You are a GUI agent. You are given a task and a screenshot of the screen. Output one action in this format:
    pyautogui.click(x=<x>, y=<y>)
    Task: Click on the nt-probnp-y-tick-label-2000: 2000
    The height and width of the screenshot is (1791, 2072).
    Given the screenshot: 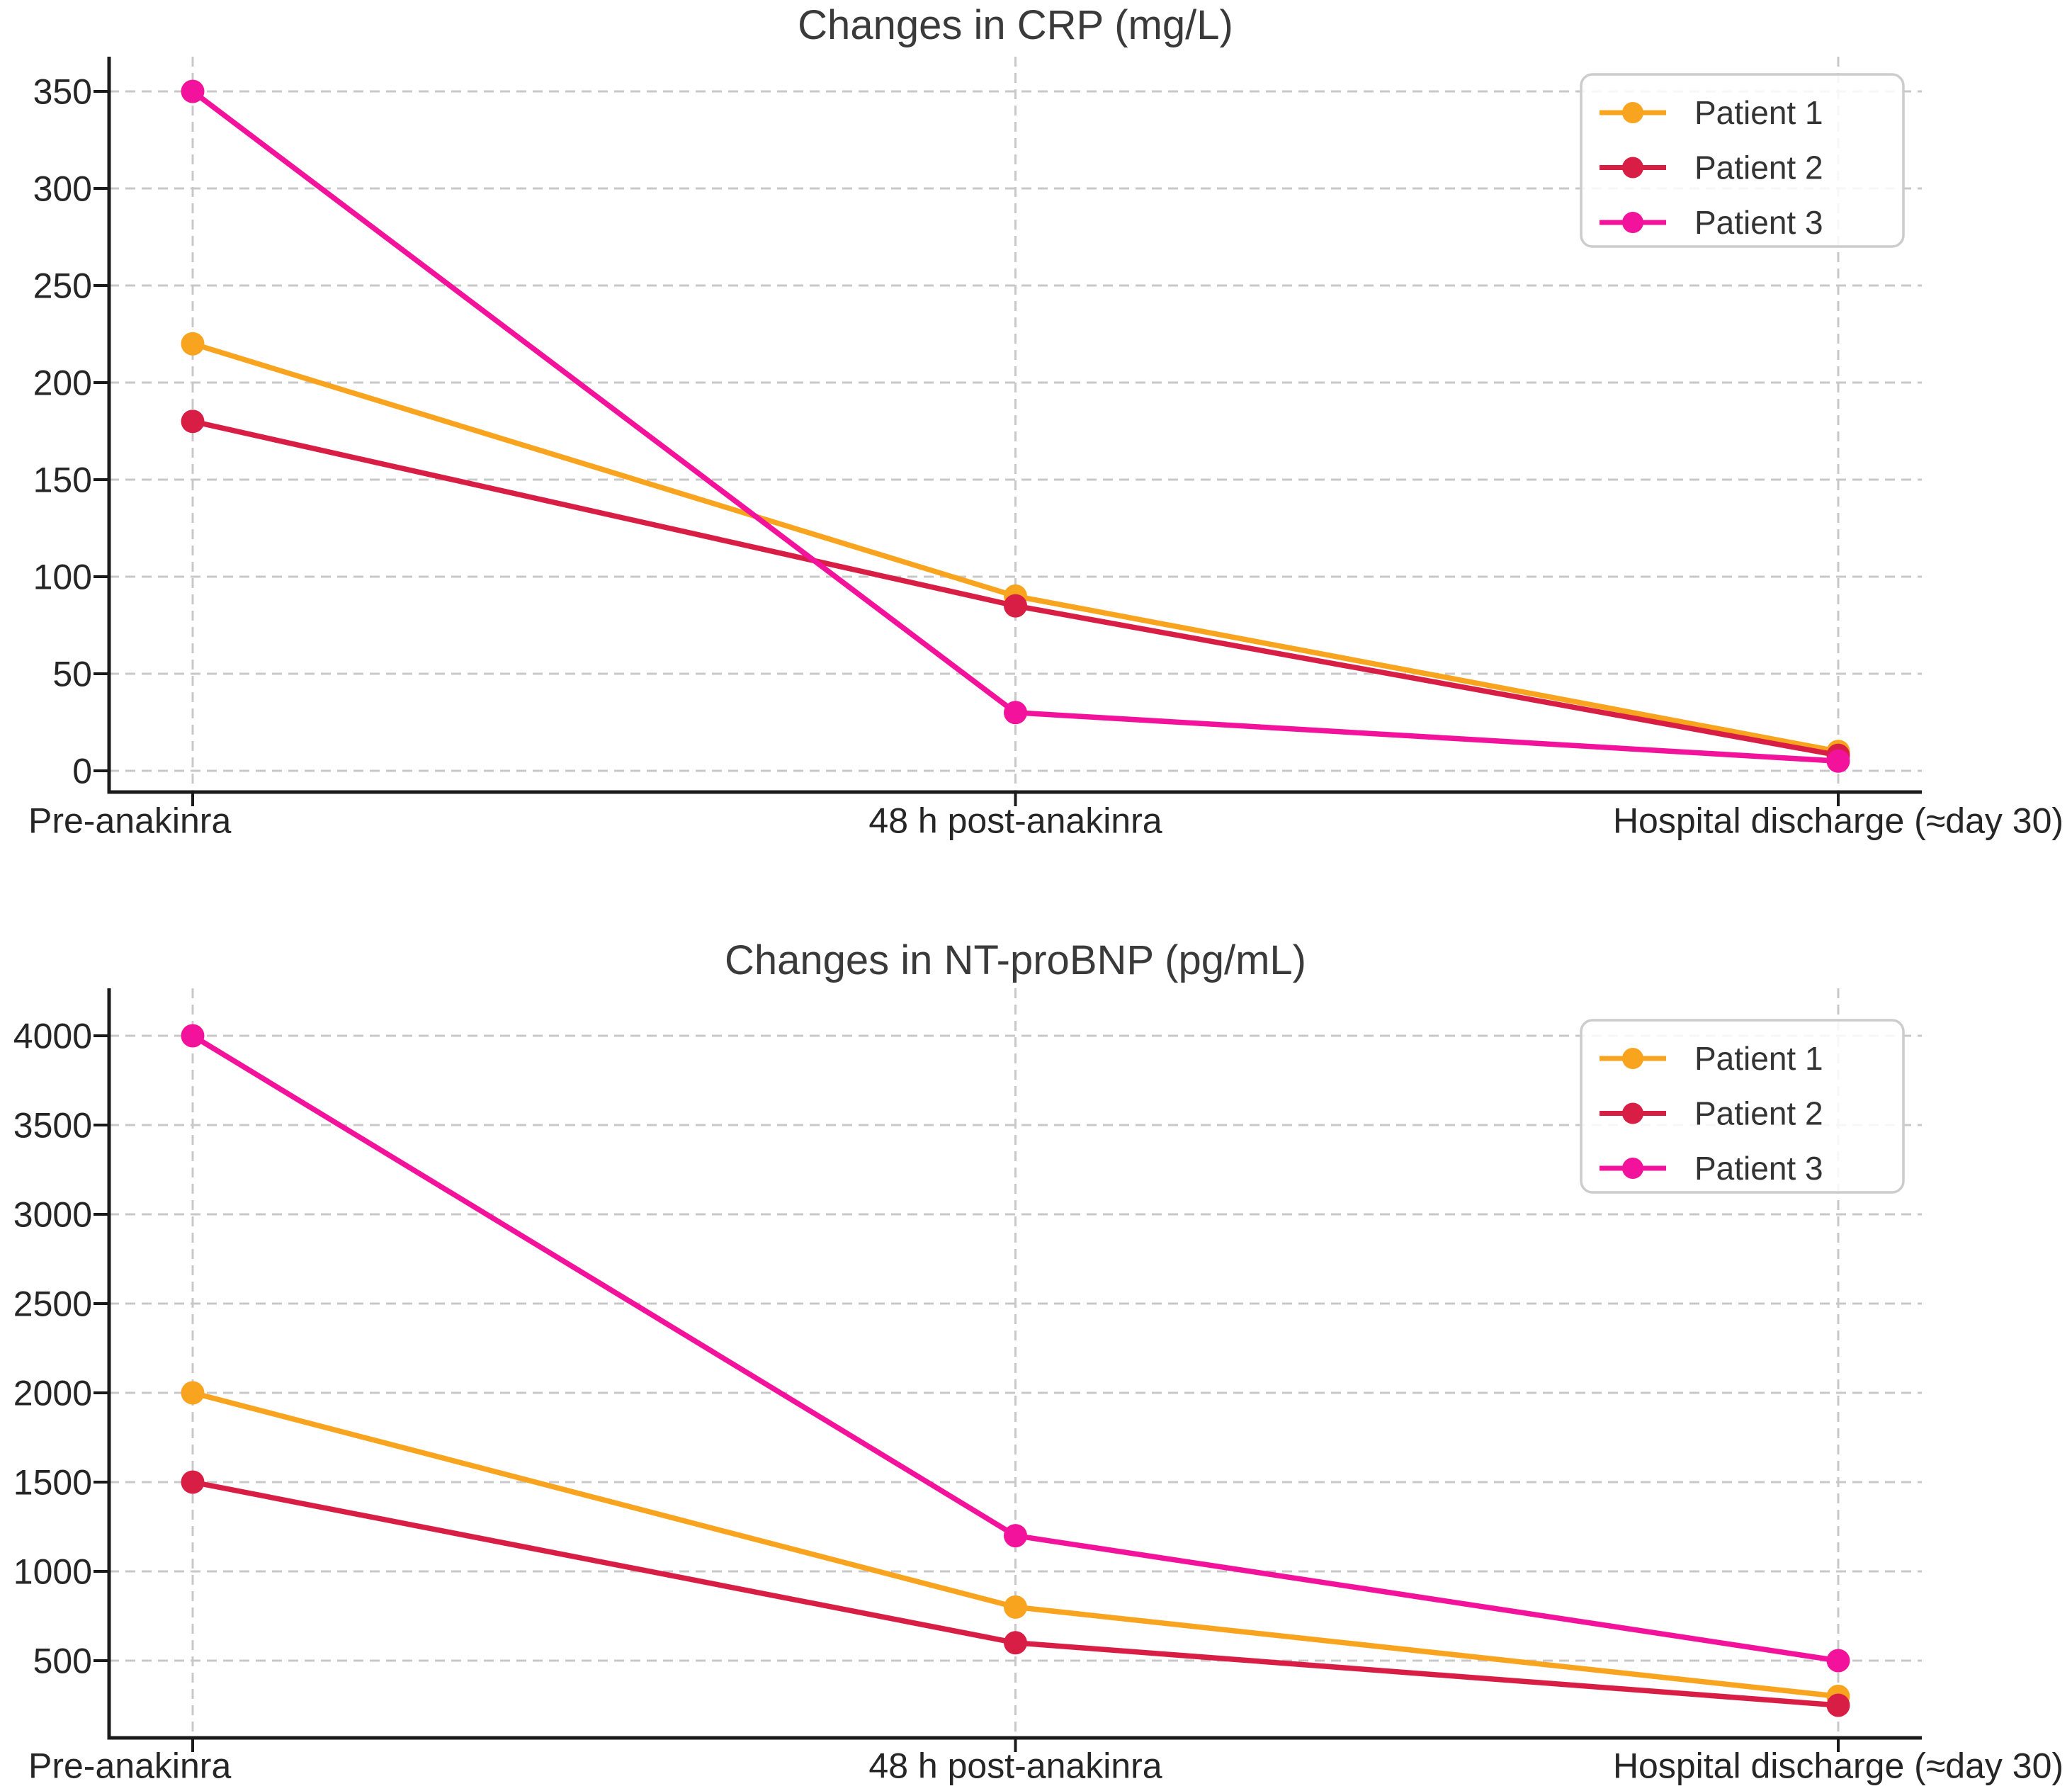 What is the action you would take?
    pyautogui.click(x=52, y=1393)
    